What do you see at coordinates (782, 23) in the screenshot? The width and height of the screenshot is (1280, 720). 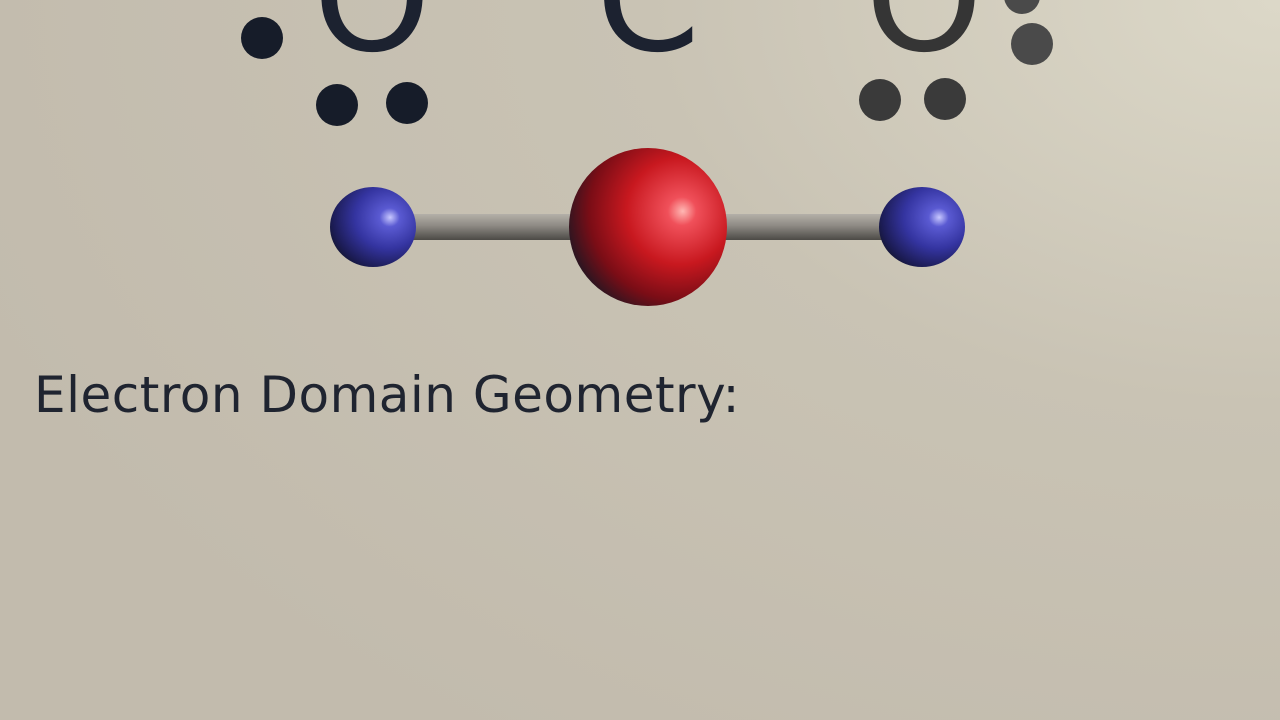 I see `lewis-right-double-bond: =` at bounding box center [782, 23].